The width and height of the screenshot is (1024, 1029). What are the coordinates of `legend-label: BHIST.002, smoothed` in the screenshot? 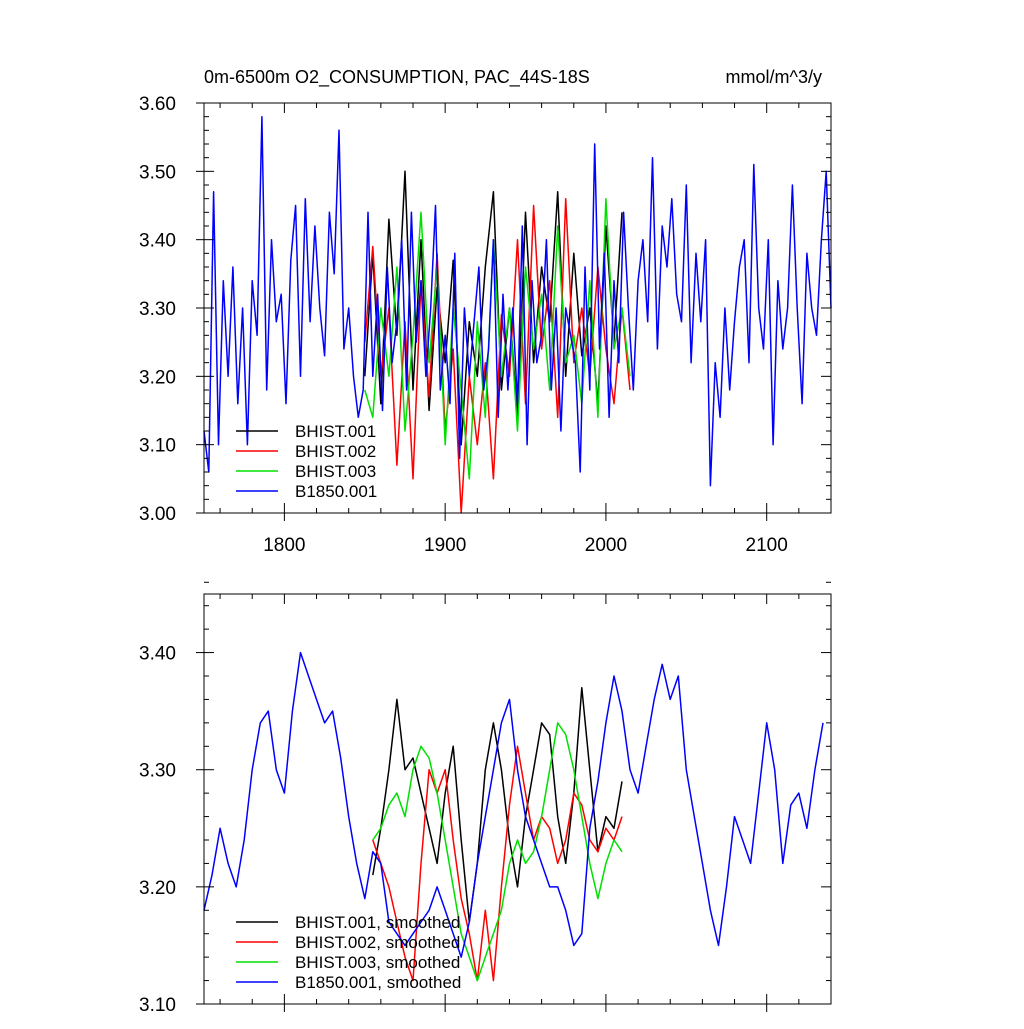 It's located at (377, 942).